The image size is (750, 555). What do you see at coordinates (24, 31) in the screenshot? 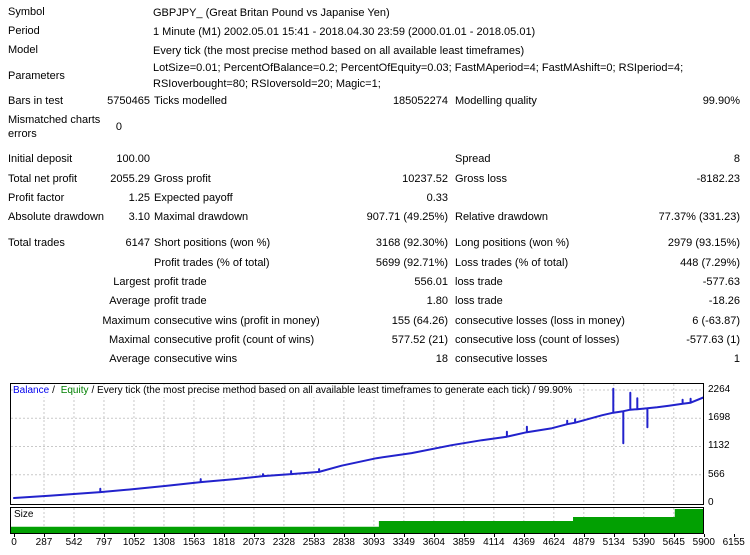
I see `info-label: Period` at bounding box center [24, 31].